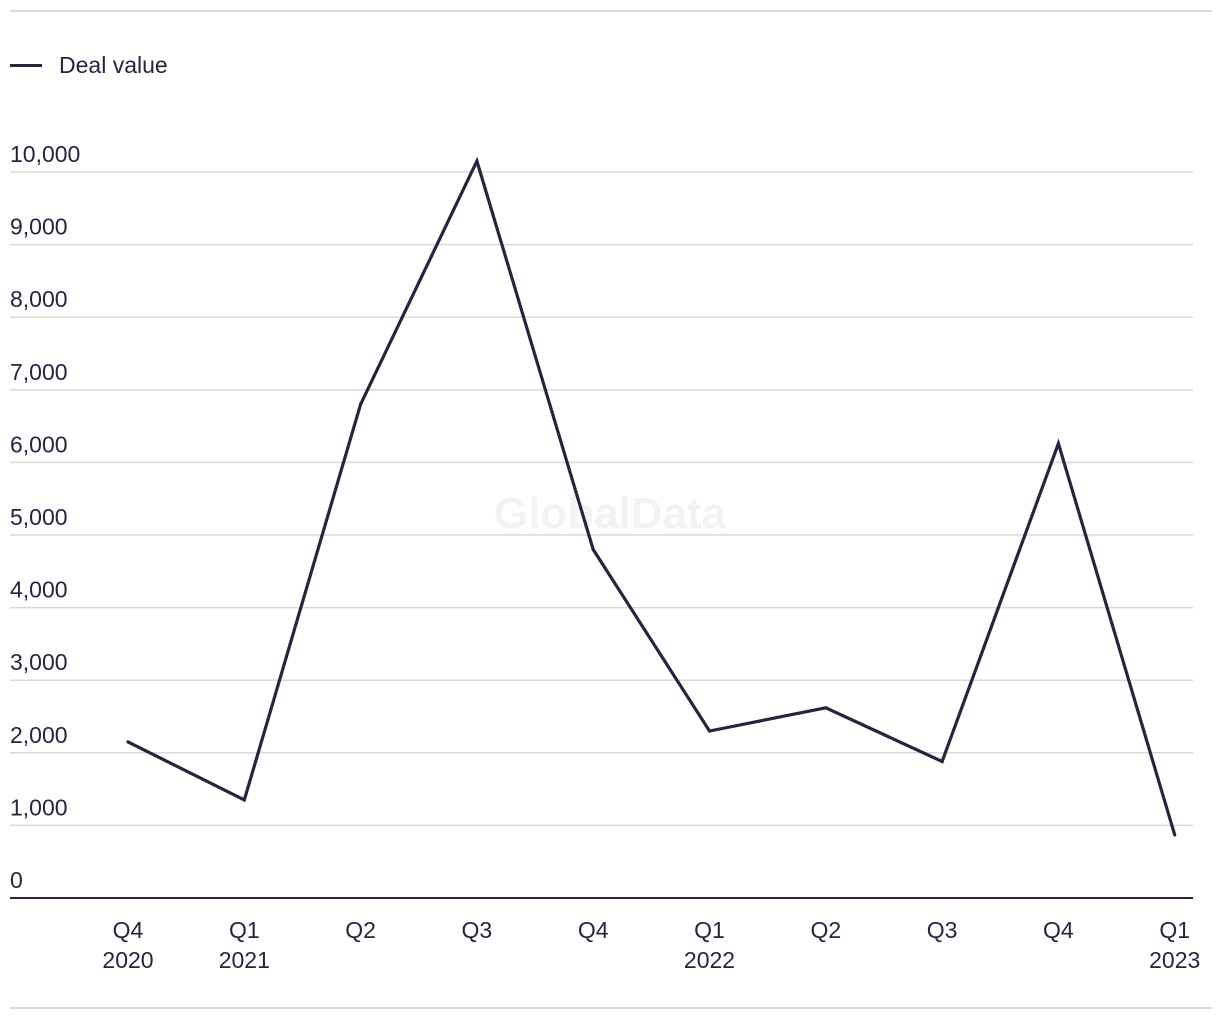 Image resolution: width=1220 pixels, height=1020 pixels. Describe the element at coordinates (1174, 960) in the screenshot. I see `x-tick-year-label: 2023` at that location.